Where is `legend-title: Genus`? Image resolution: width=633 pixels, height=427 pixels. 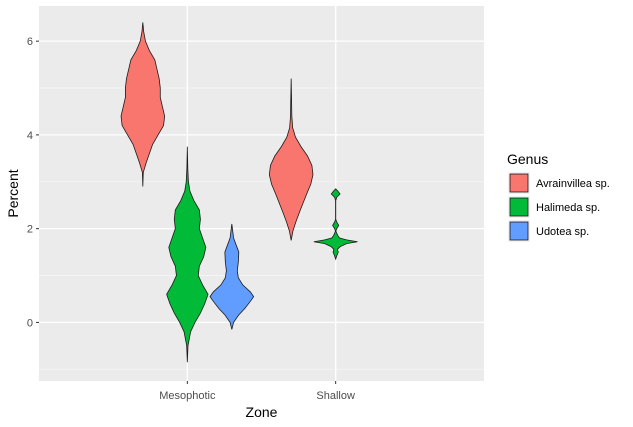
legend-title: Genus is located at coordinates (527, 159).